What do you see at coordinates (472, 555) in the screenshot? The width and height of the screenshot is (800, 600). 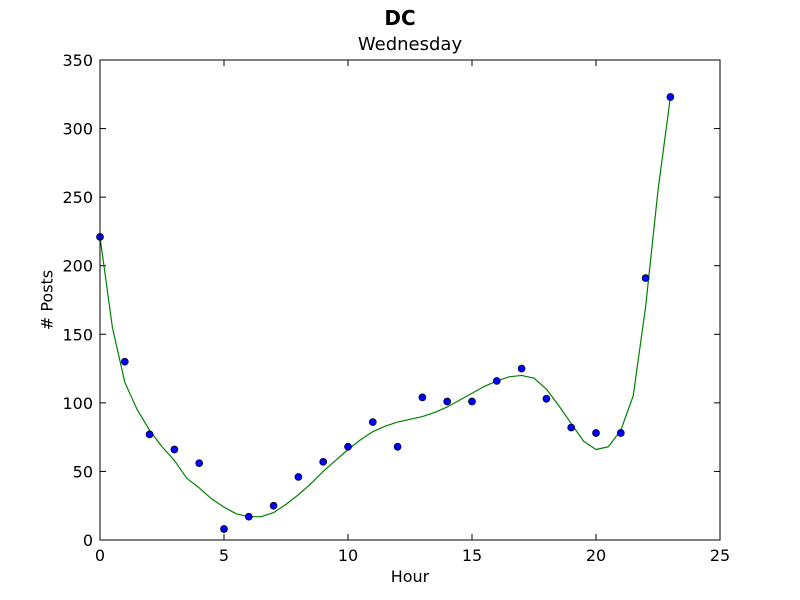 I see `x-tick-label: 15` at bounding box center [472, 555].